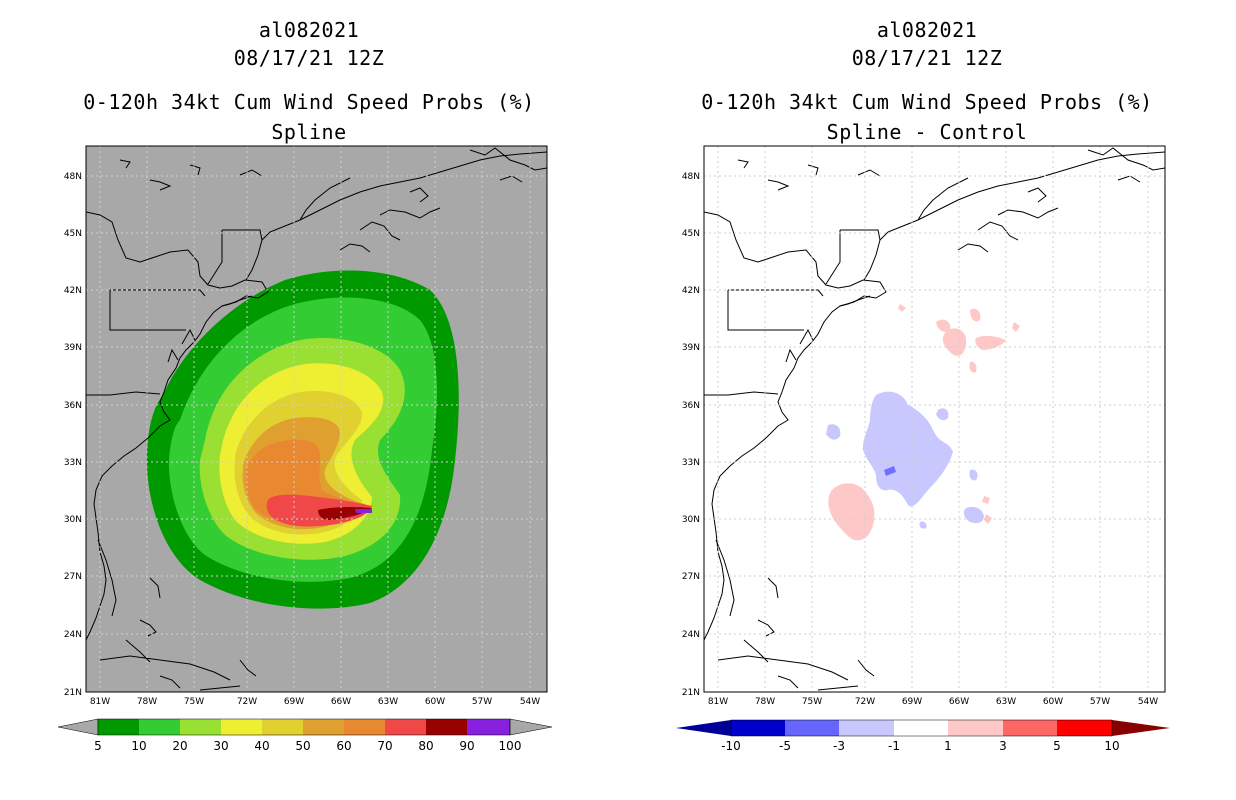 The width and height of the screenshot is (1236, 800). What do you see at coordinates (261, 746) in the screenshot?
I see `colorbar-label: 40` at bounding box center [261, 746].